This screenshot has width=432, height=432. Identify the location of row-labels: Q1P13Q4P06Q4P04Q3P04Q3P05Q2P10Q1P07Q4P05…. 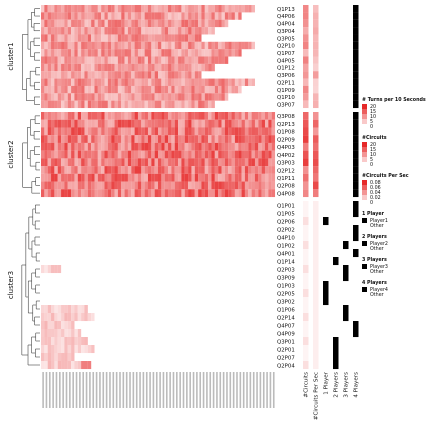
(286, 188).